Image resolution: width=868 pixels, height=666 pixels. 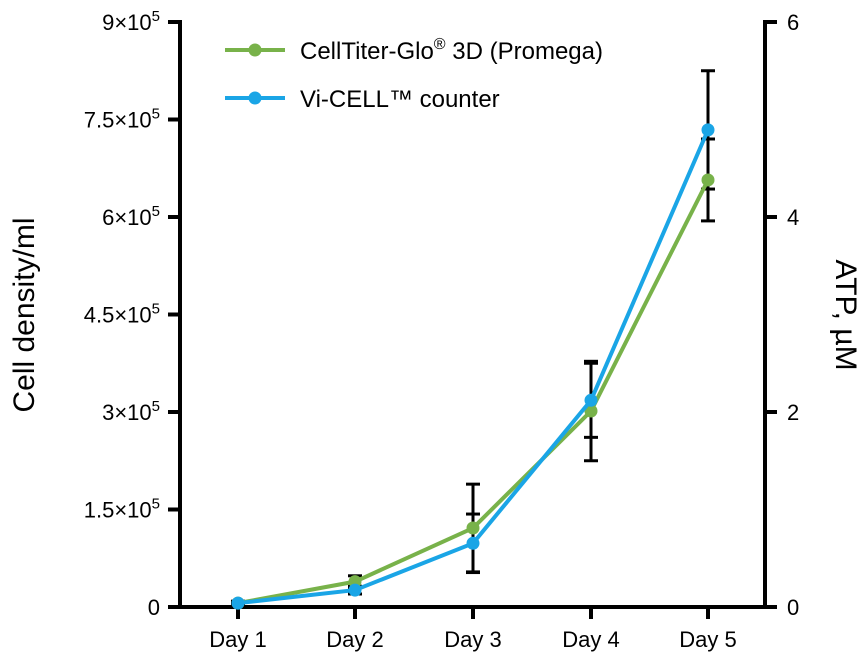 I want to click on y-left-tick-label: 9×10⁵, so click(x=131, y=21).